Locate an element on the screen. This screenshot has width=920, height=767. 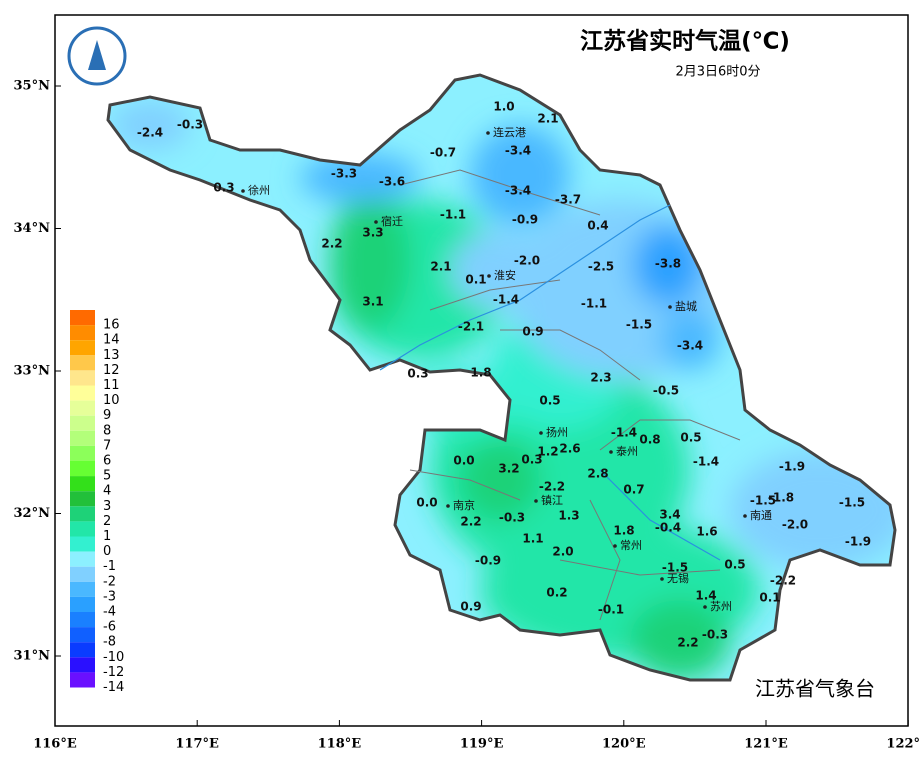
x-tick-label: 117°E is located at coordinates (197, 744).